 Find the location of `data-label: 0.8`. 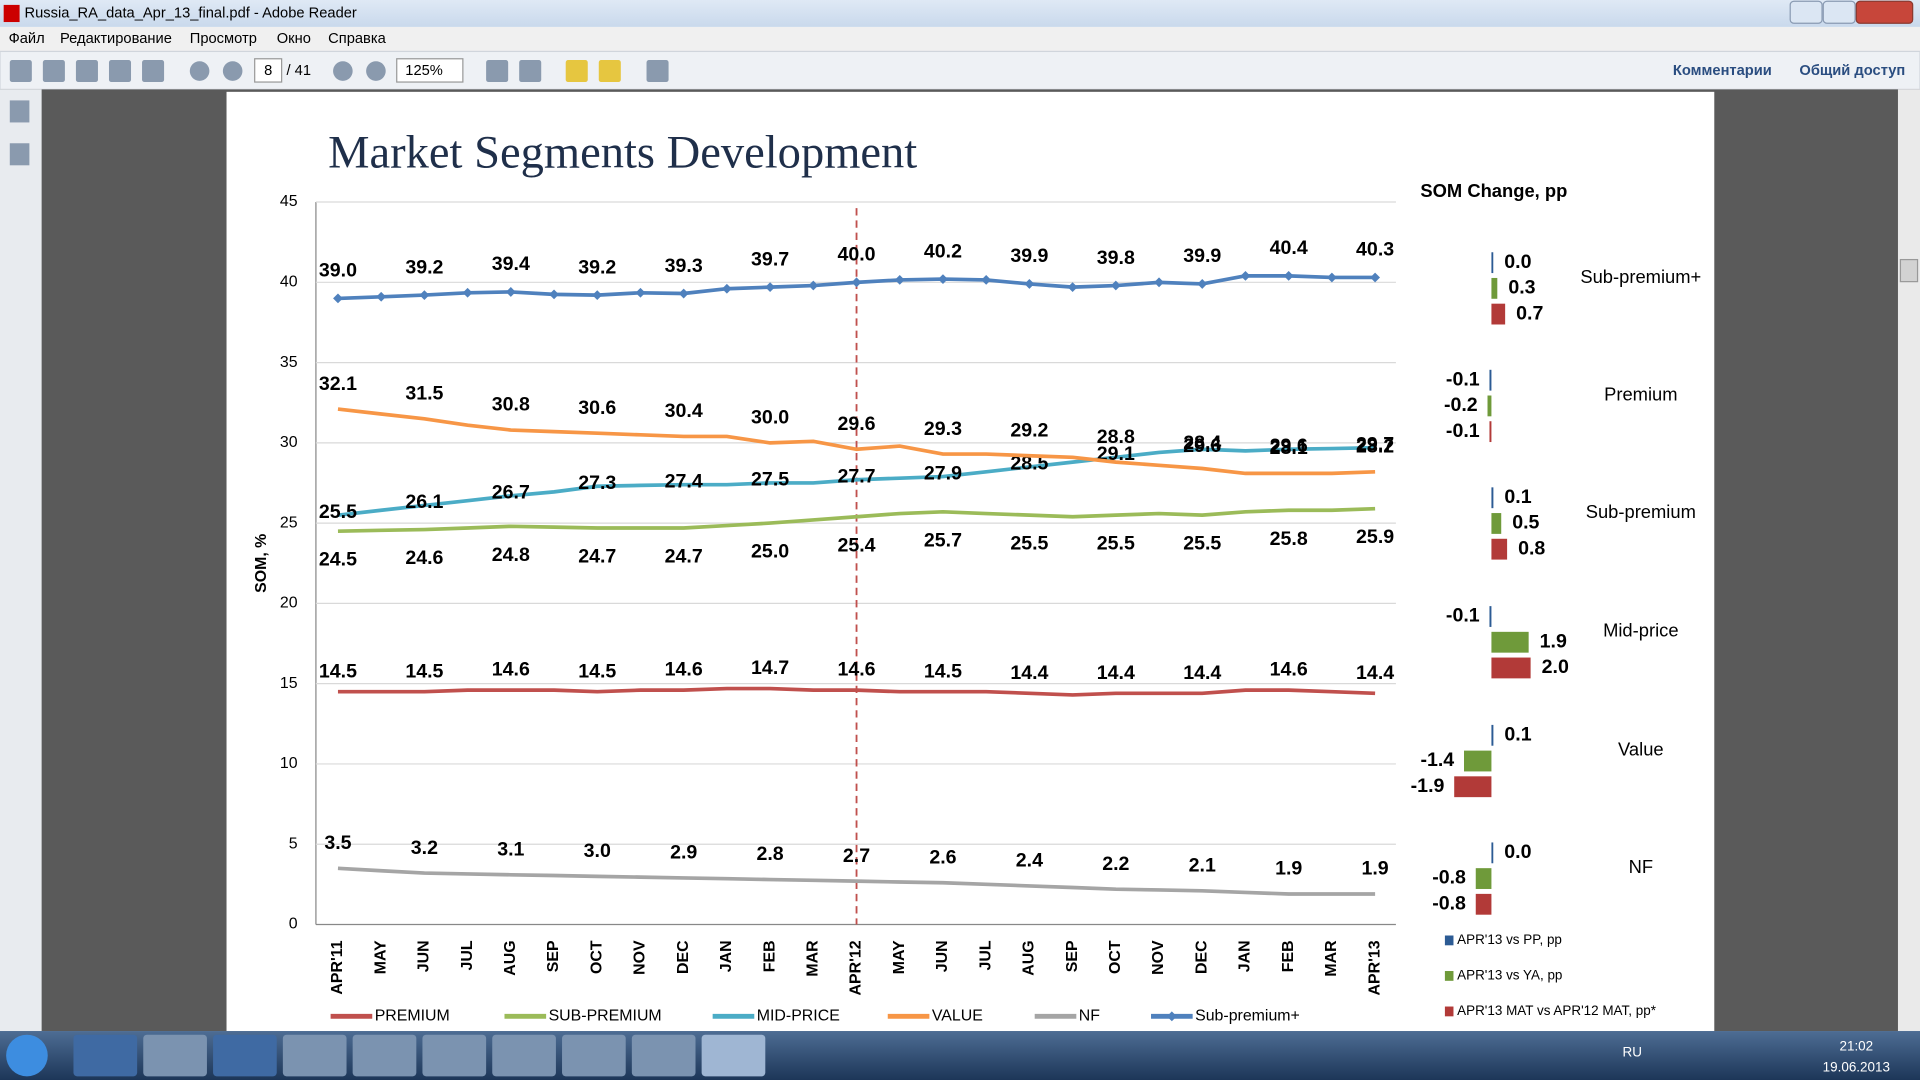

data-label: 0.8 is located at coordinates (1531, 548).